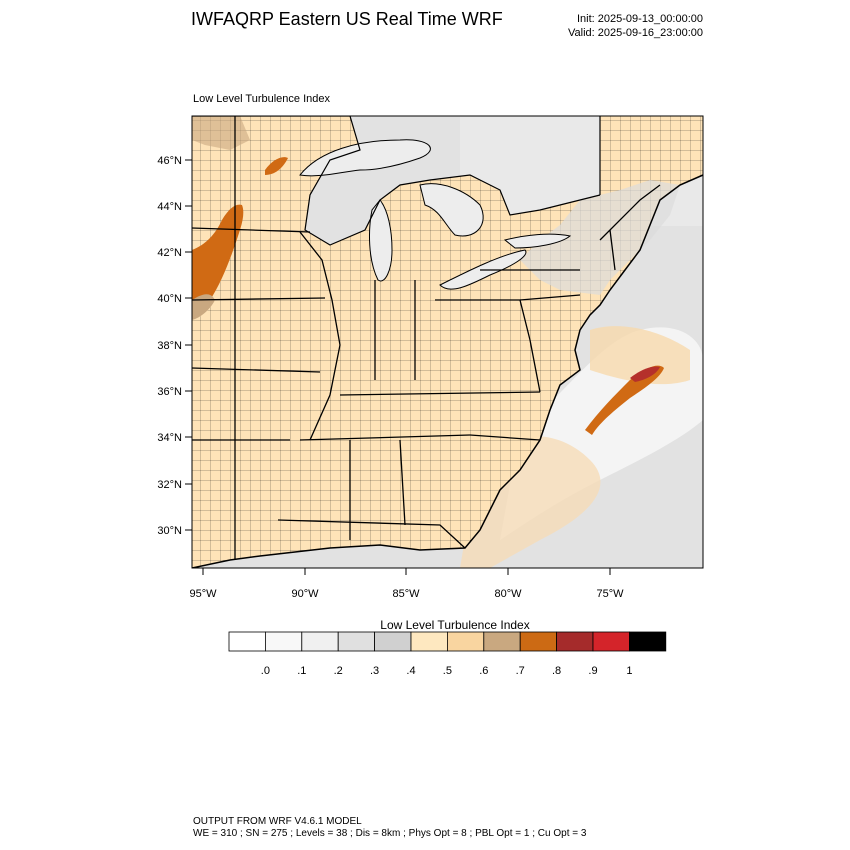 The width and height of the screenshot is (850, 850). I want to click on lat-label: 38°N, so click(169, 346).